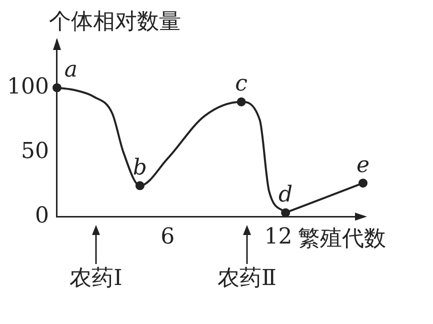 The height and width of the screenshot is (324, 433). I want to click on y-tick-label: 50, so click(34, 151).